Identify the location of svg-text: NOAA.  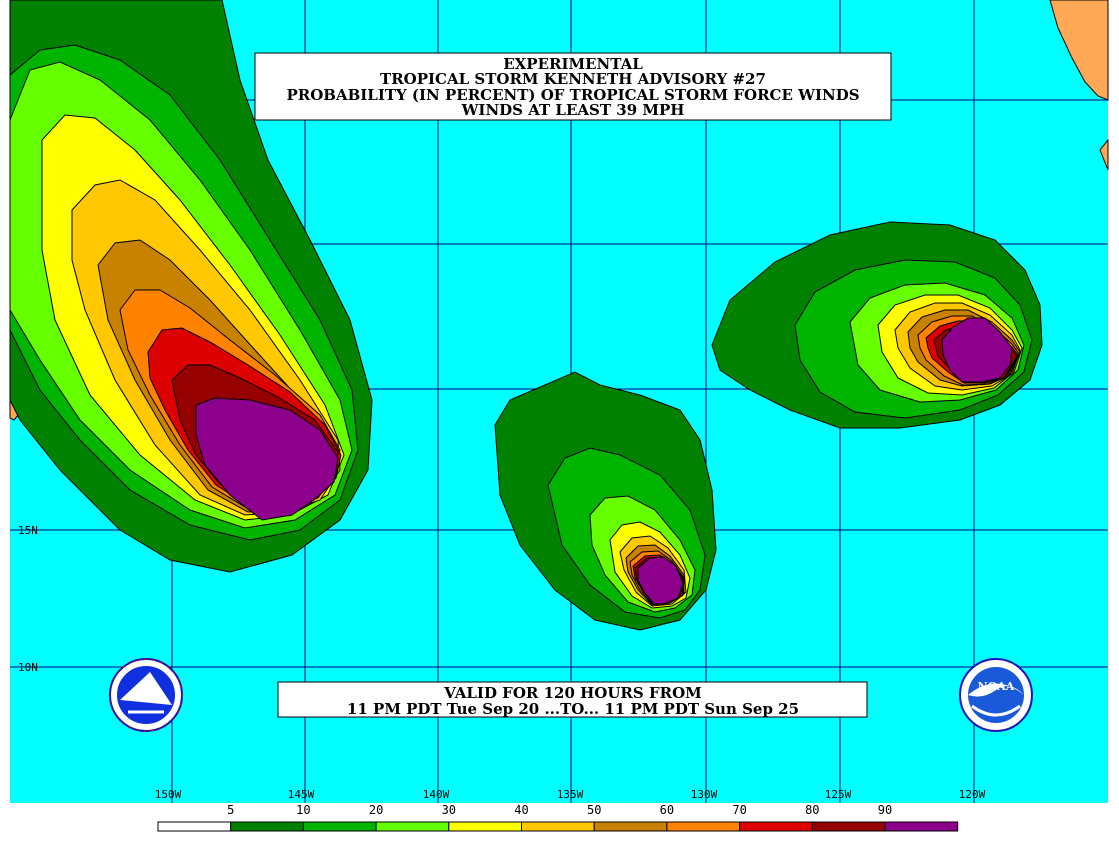
(996, 686).